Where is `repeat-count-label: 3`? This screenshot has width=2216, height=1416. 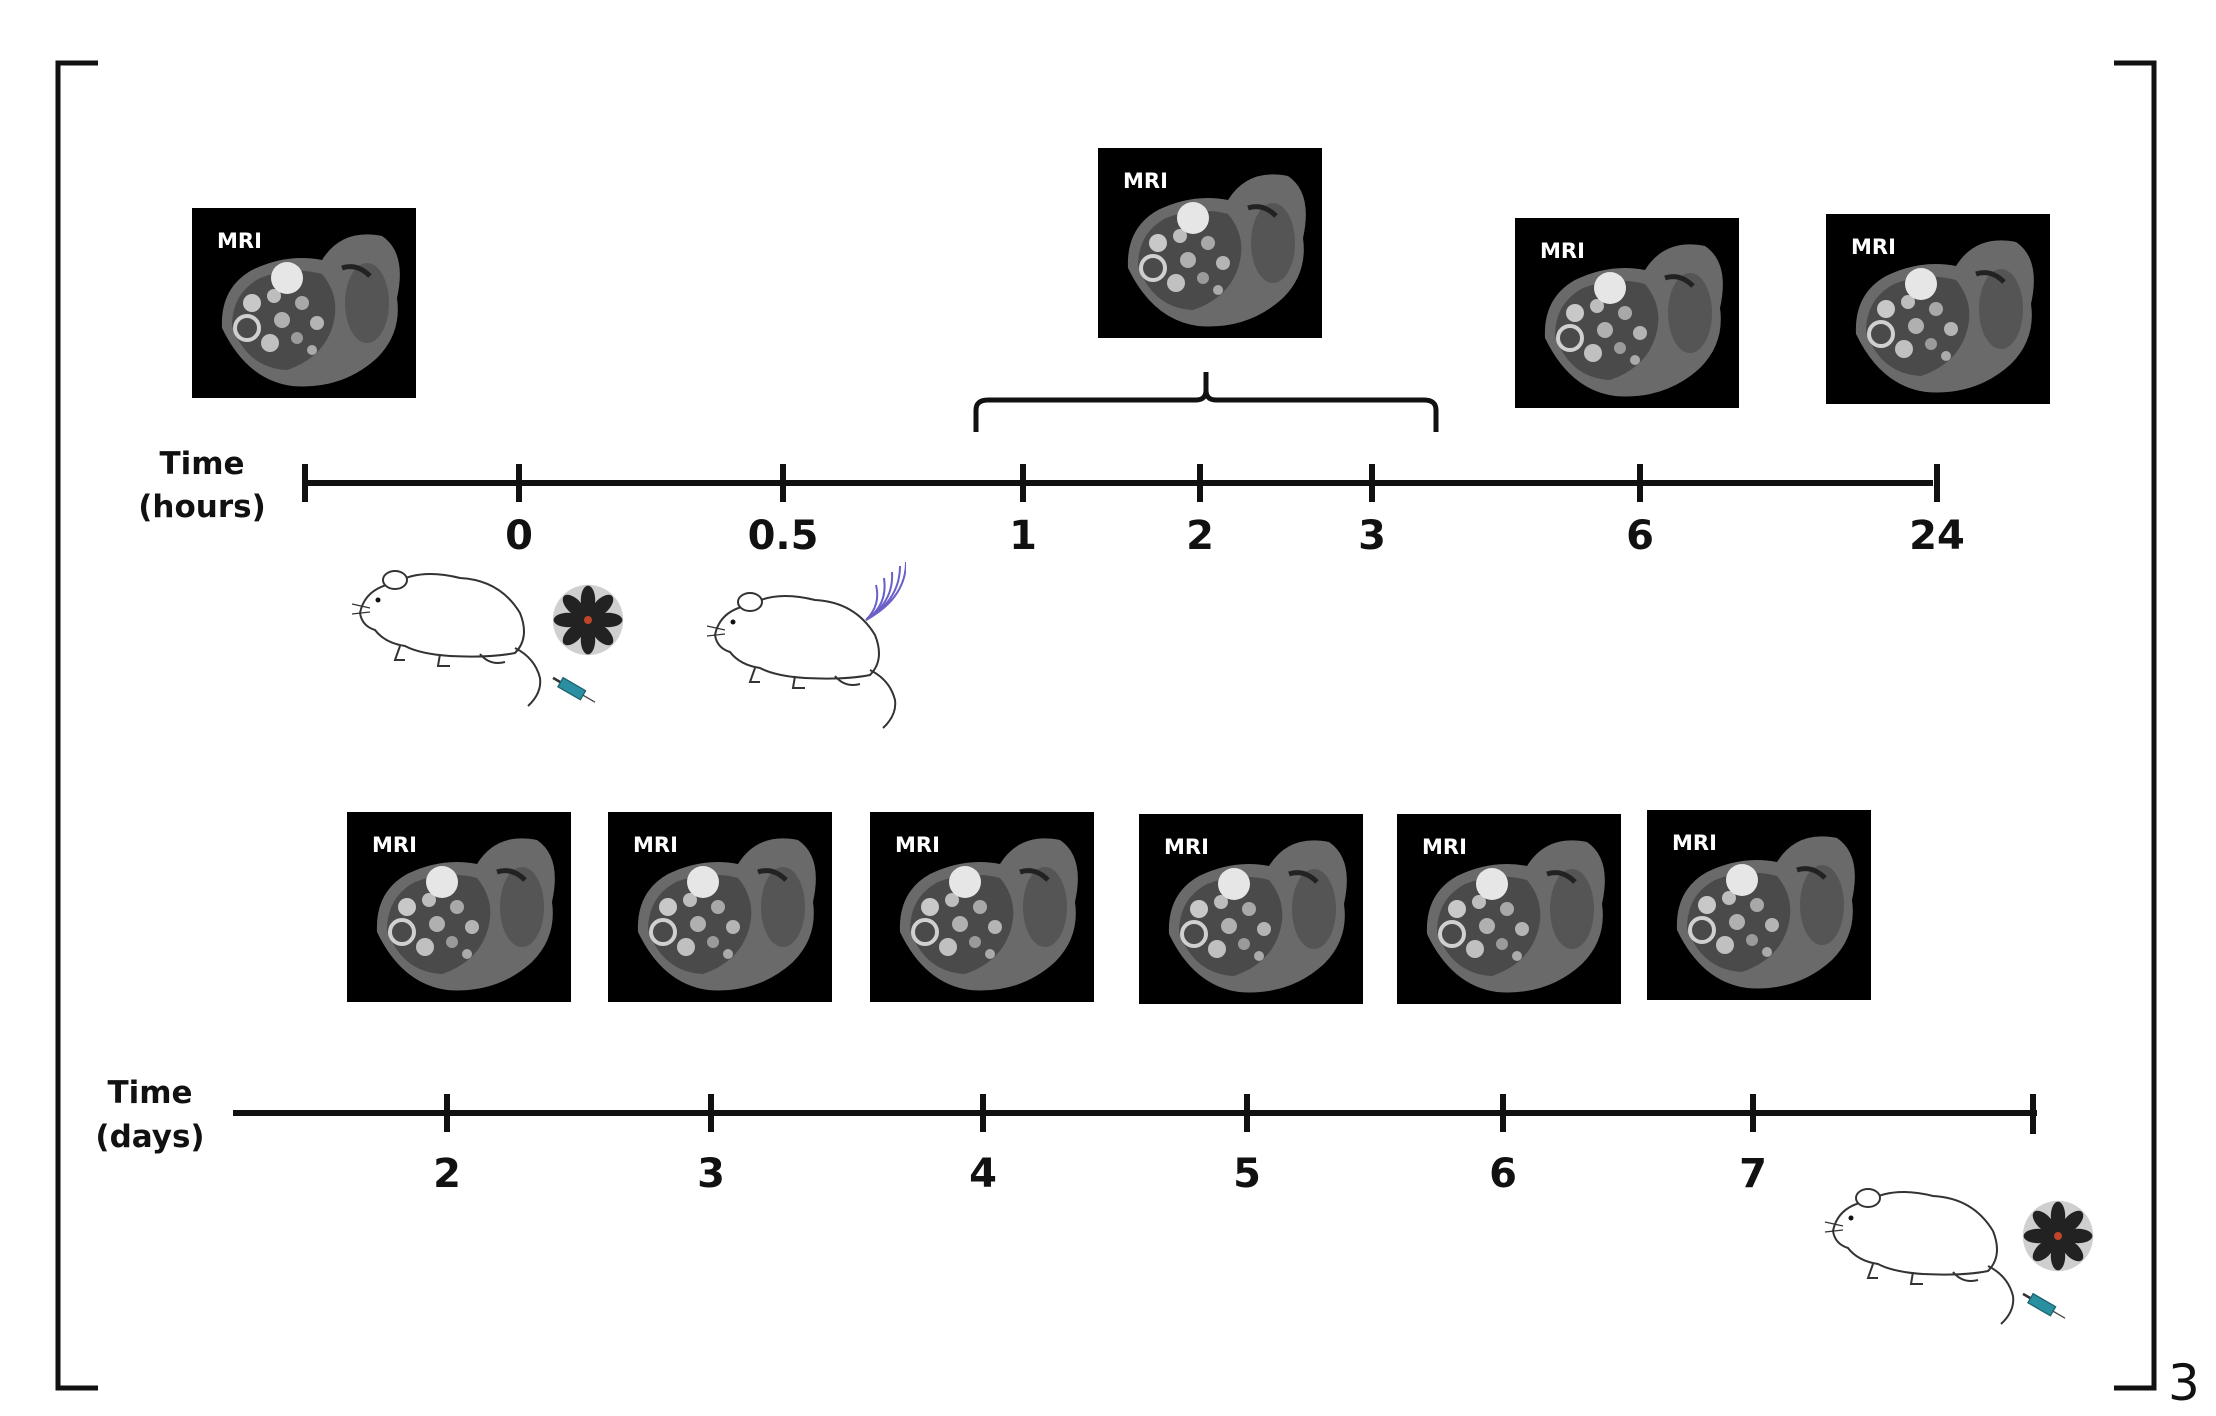 repeat-count-label: 3 is located at coordinates (2184, 1383).